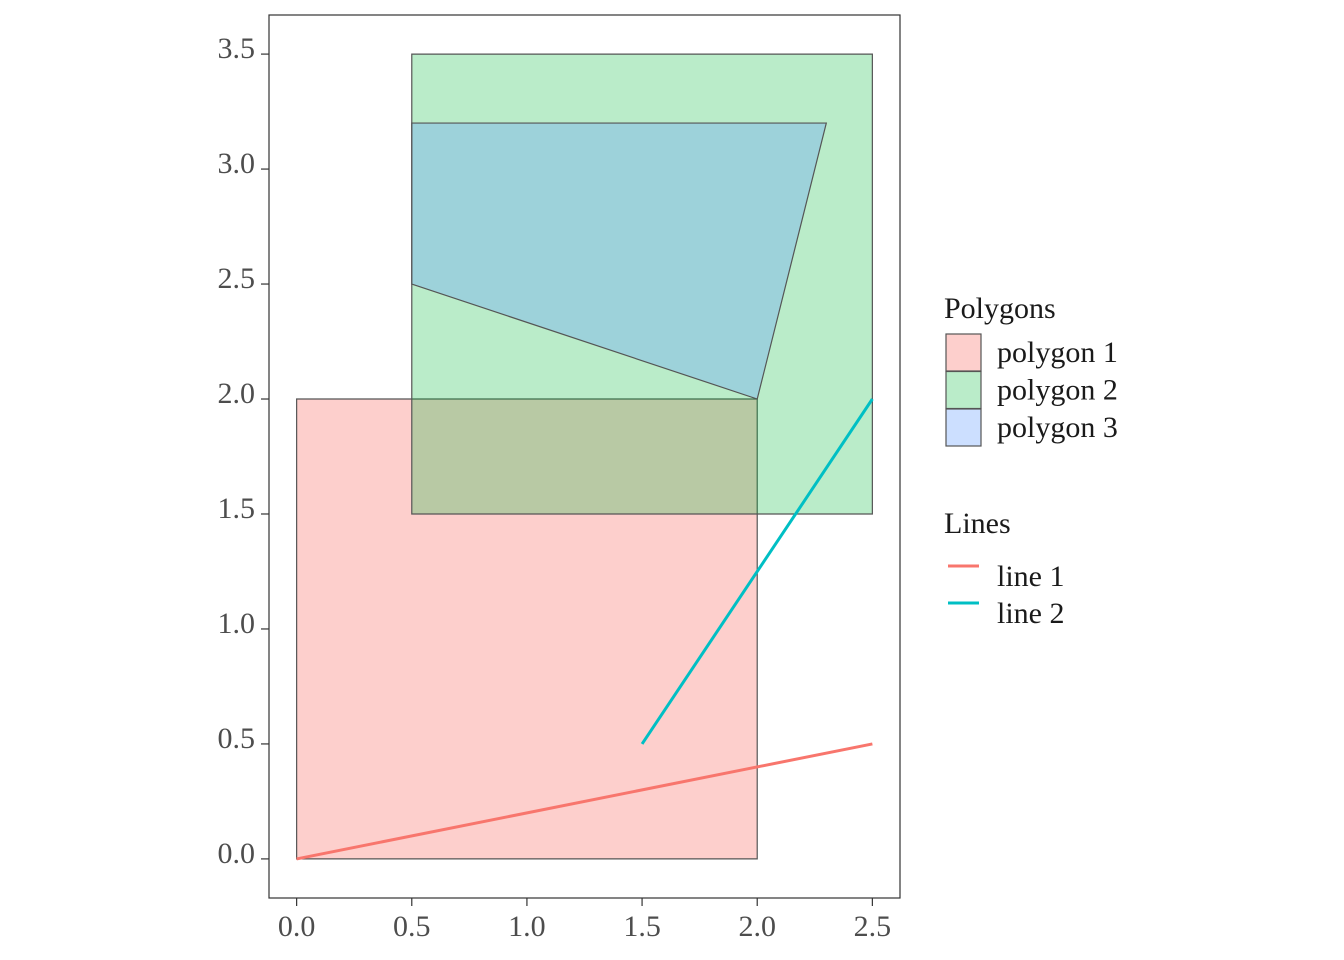  What do you see at coordinates (237, 623) in the screenshot?
I see `y-tick-label: 1.0` at bounding box center [237, 623].